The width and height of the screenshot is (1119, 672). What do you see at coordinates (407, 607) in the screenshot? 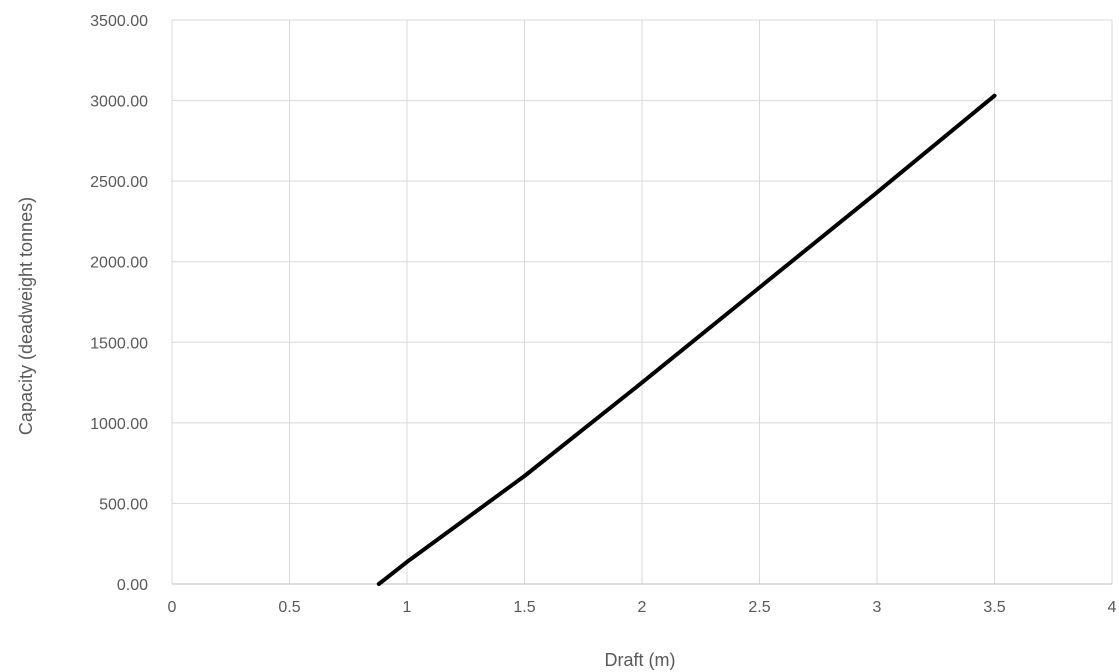
I see `x-tick-label: 1` at bounding box center [407, 607].